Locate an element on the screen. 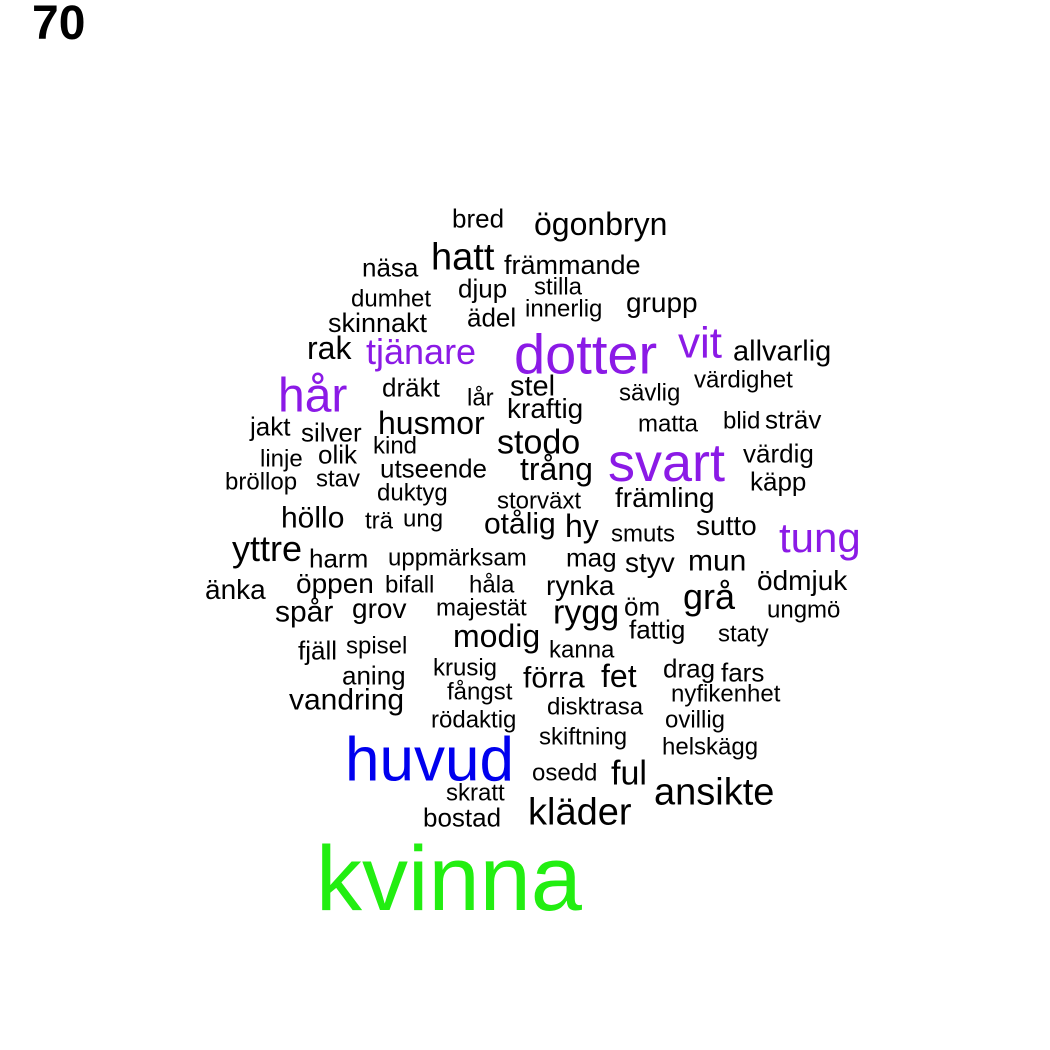 The image size is (1050, 1050). word-allvarlig: allvarlig is located at coordinates (782, 351).